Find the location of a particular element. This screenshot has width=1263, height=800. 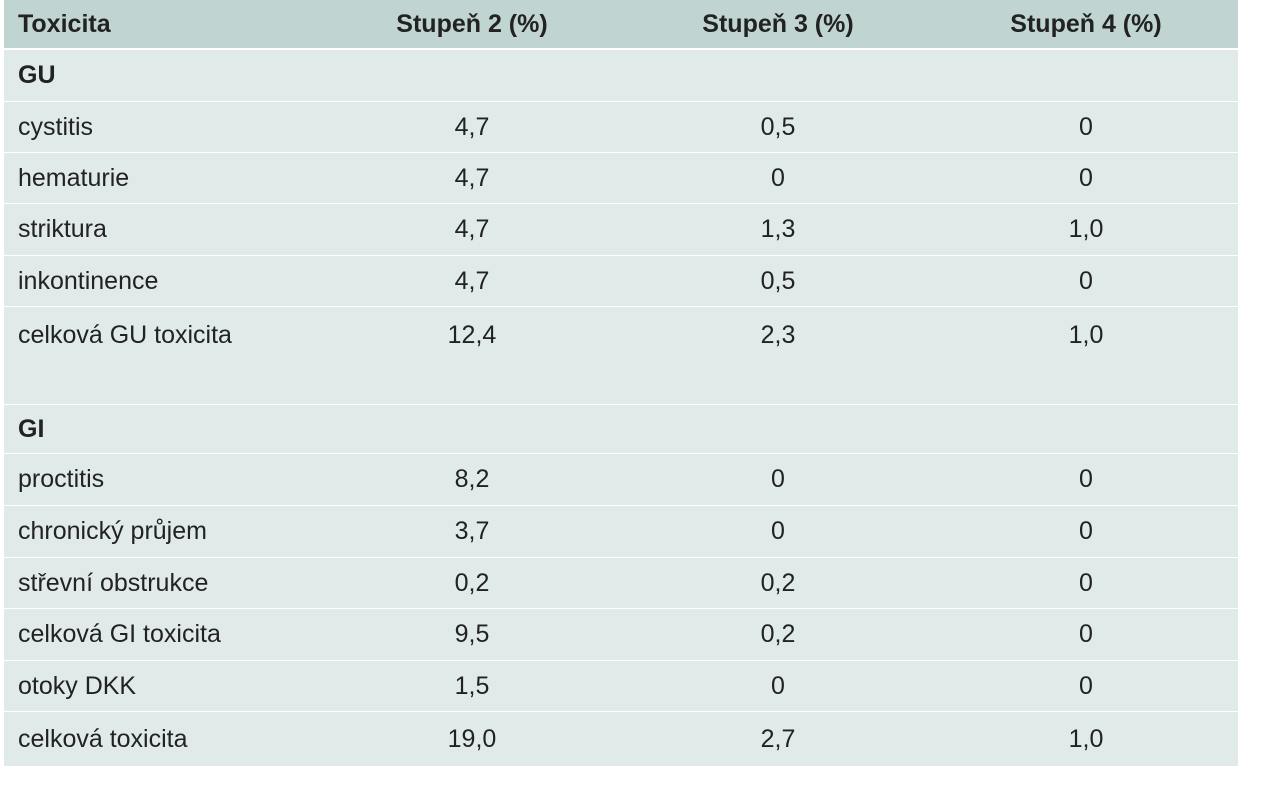

table-row: otoky DKK 1,5 0 0 is located at coordinates (621, 686).